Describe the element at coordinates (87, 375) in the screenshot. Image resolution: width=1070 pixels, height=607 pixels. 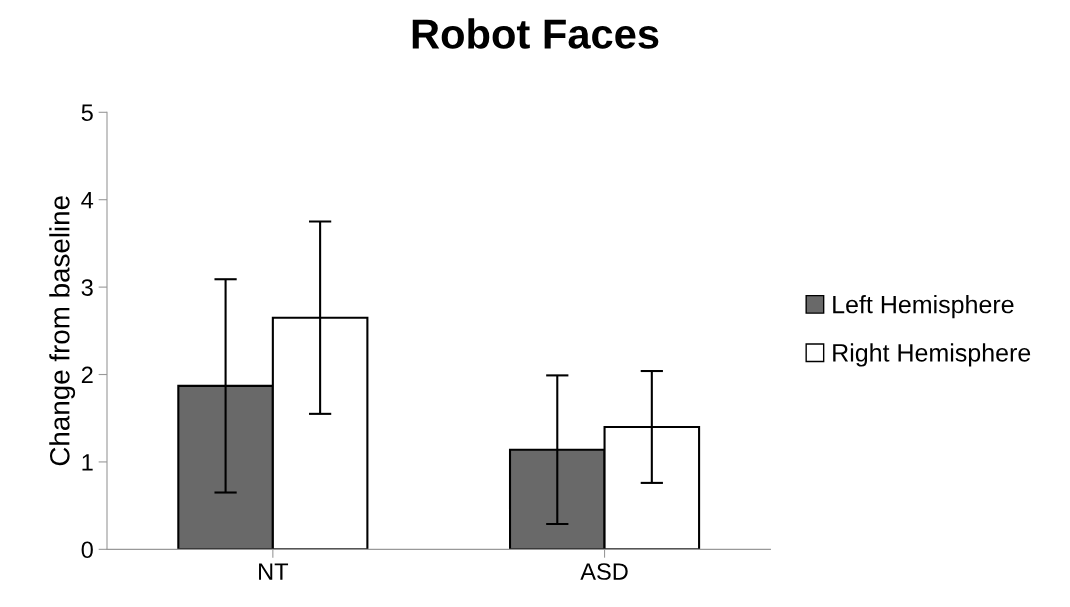
I see `y-tick-label: 2` at that location.